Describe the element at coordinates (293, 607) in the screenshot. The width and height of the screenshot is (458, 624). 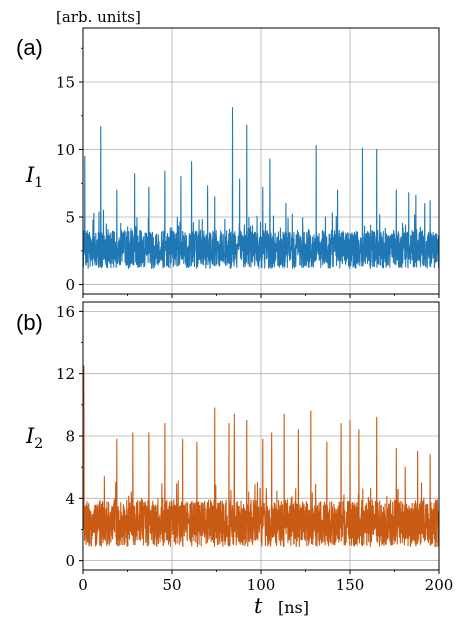
I see `x-axis-unit: [ns]` at that location.